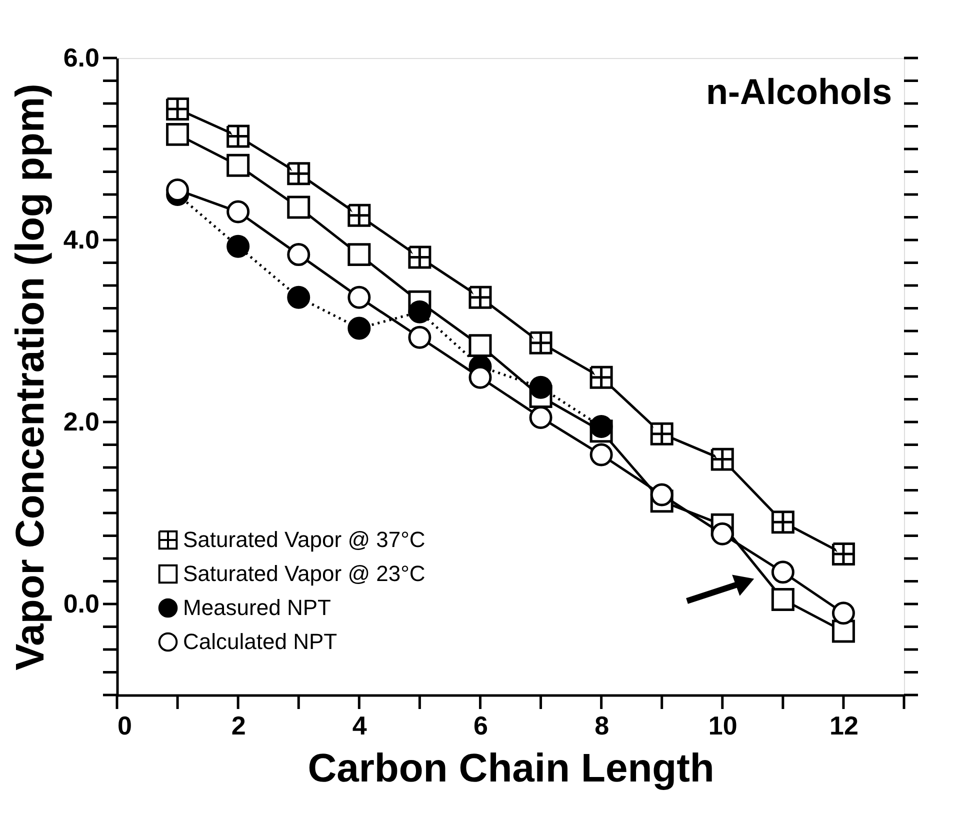  I want to click on y-tick-label: 2.0, so click(81, 421).